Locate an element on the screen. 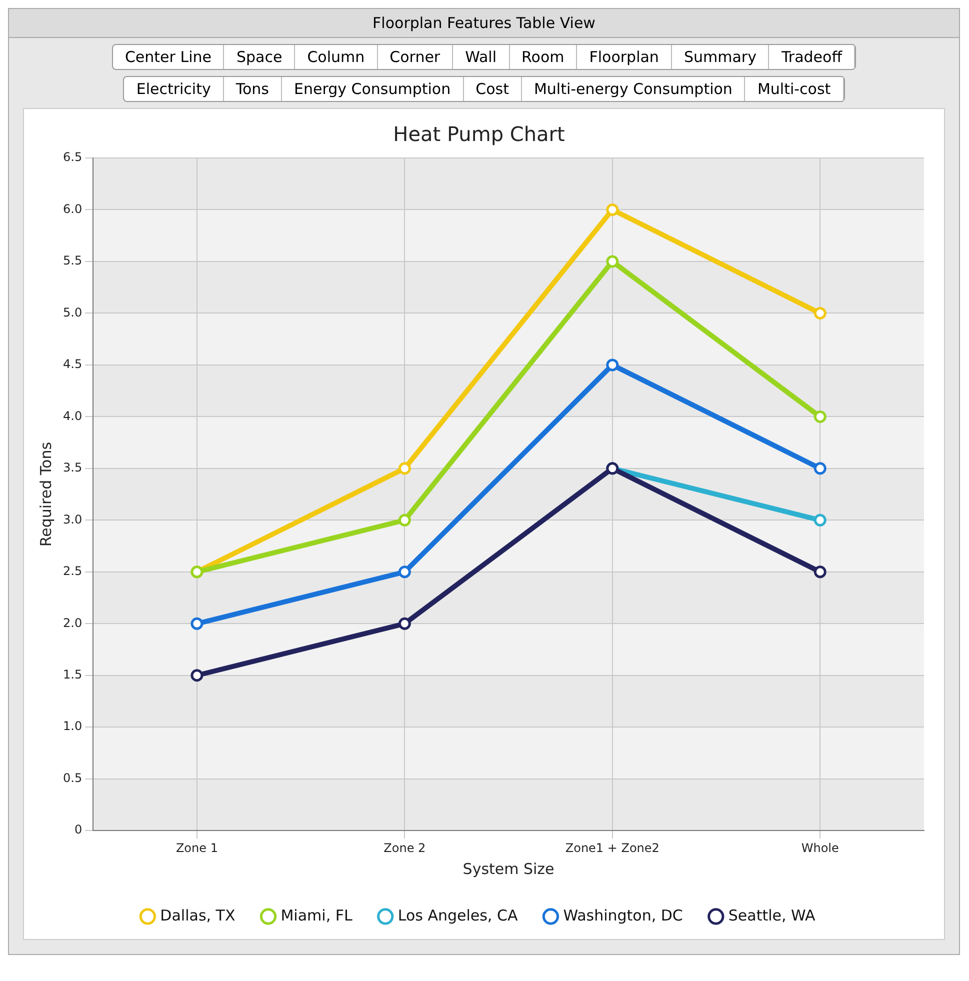  legend-label: Miami, FL is located at coordinates (316, 915).